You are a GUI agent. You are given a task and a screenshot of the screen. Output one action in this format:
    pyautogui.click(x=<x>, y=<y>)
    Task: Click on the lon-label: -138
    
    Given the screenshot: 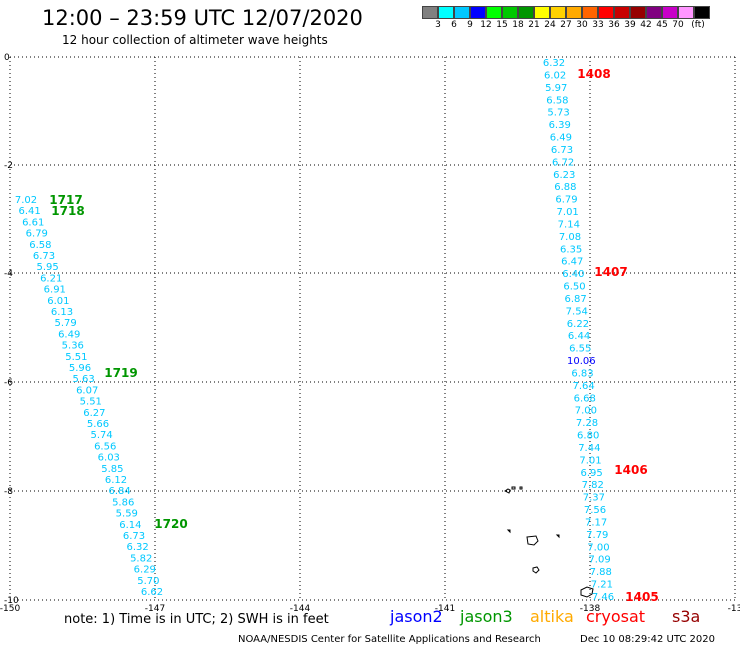 What is the action you would take?
    pyautogui.click(x=590, y=609)
    